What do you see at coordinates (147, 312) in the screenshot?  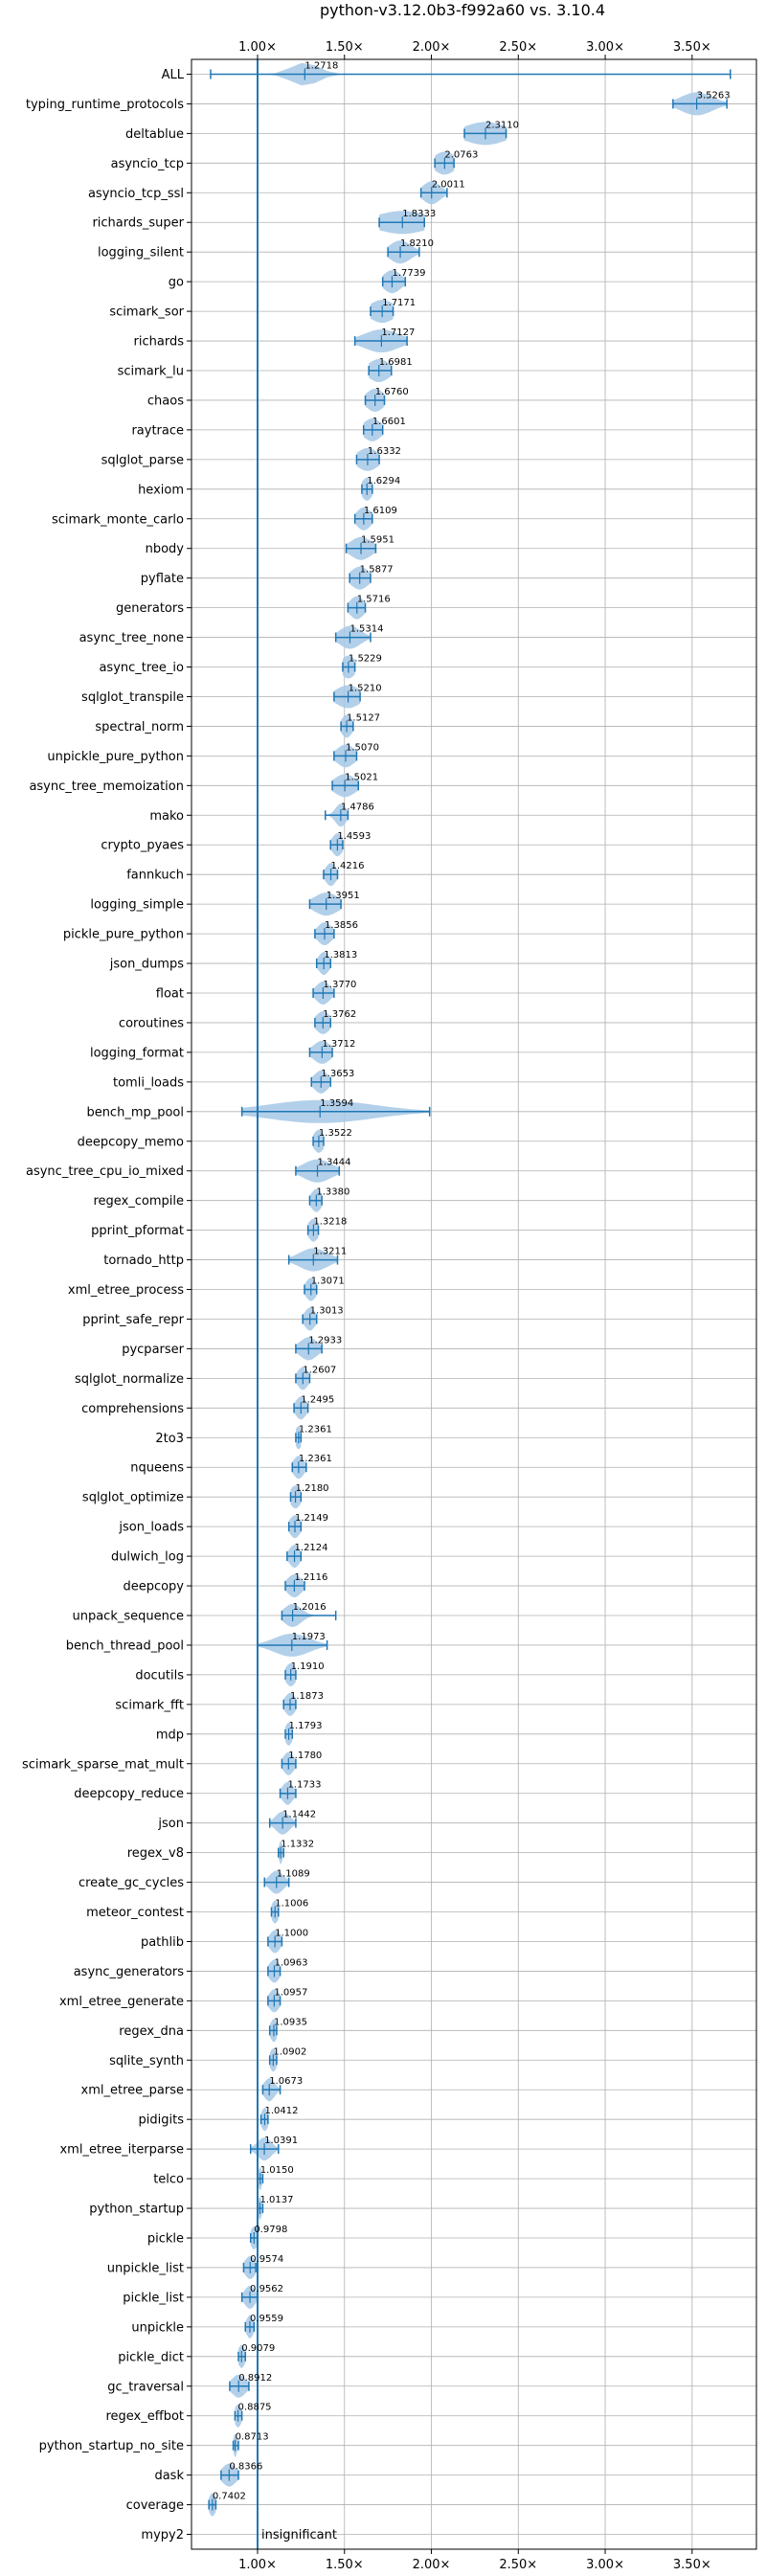 I see `benchmark-label: scimark_sor` at bounding box center [147, 312].